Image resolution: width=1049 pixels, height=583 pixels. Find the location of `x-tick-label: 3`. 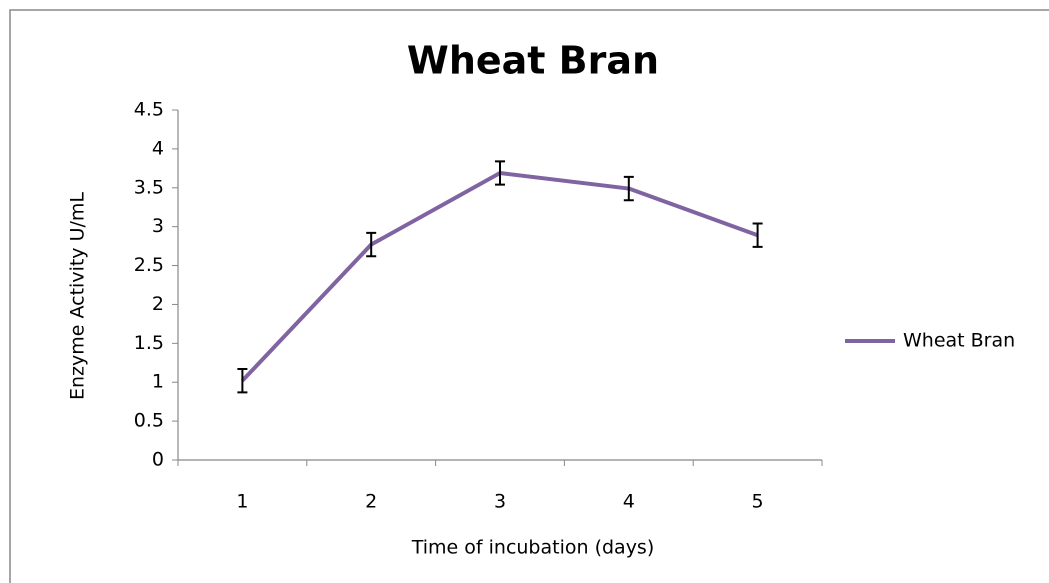

x-tick-label: 3 is located at coordinates (500, 502).